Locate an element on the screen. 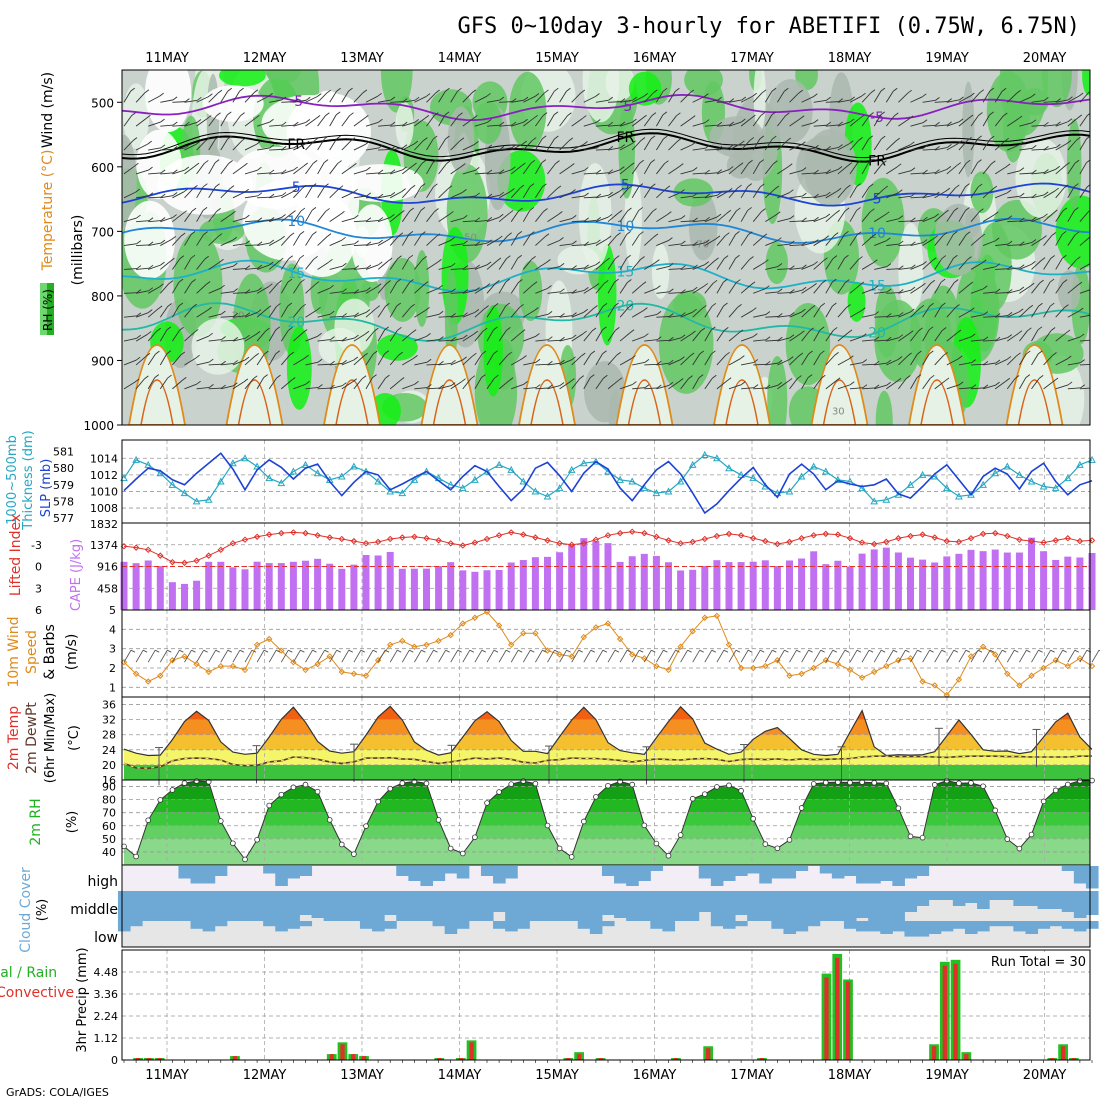 Image resolution: width=1100 pixels, height=1100 pixels. wind-label-1: 10m Wind is located at coordinates (14, 651).